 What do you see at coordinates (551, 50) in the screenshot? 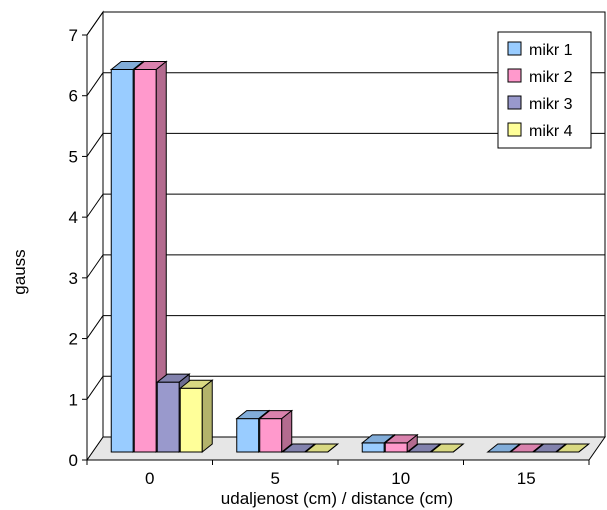
I see `legend-label: mikr 1` at bounding box center [551, 50].